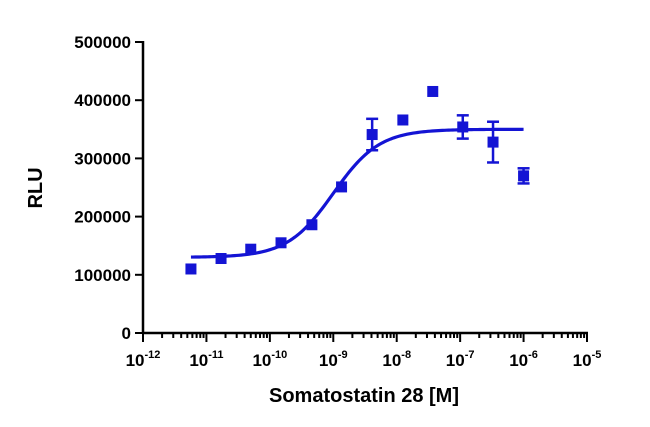  I want to click on y-tick-label: 300000, so click(102, 158).